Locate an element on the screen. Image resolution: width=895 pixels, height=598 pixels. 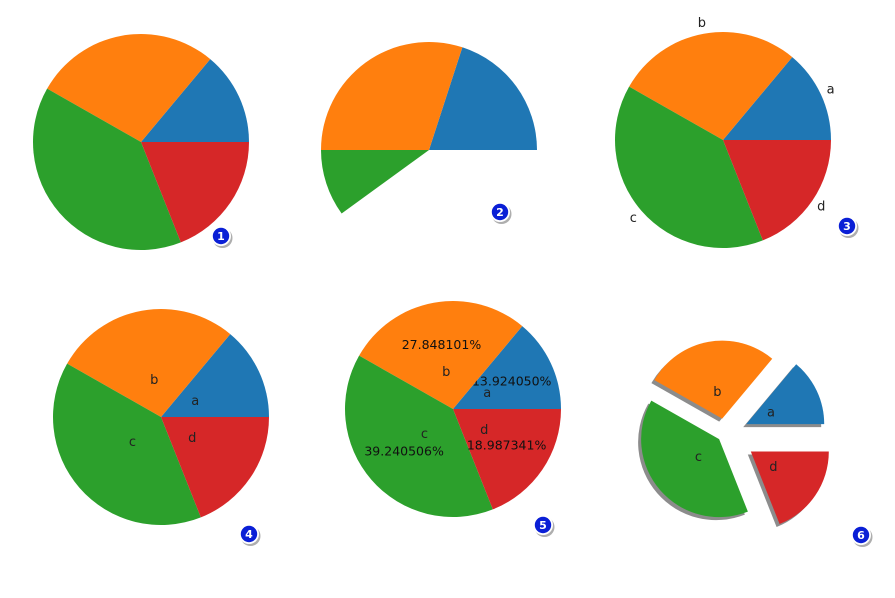
svg-text: 4 is located at coordinates (249, 534).